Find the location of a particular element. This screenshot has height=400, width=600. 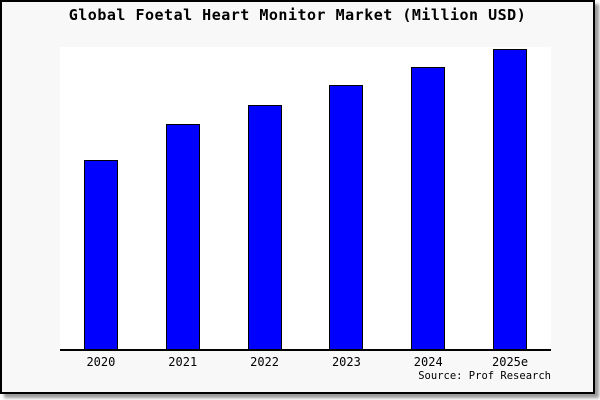

bar-2021 is located at coordinates (182, 236).